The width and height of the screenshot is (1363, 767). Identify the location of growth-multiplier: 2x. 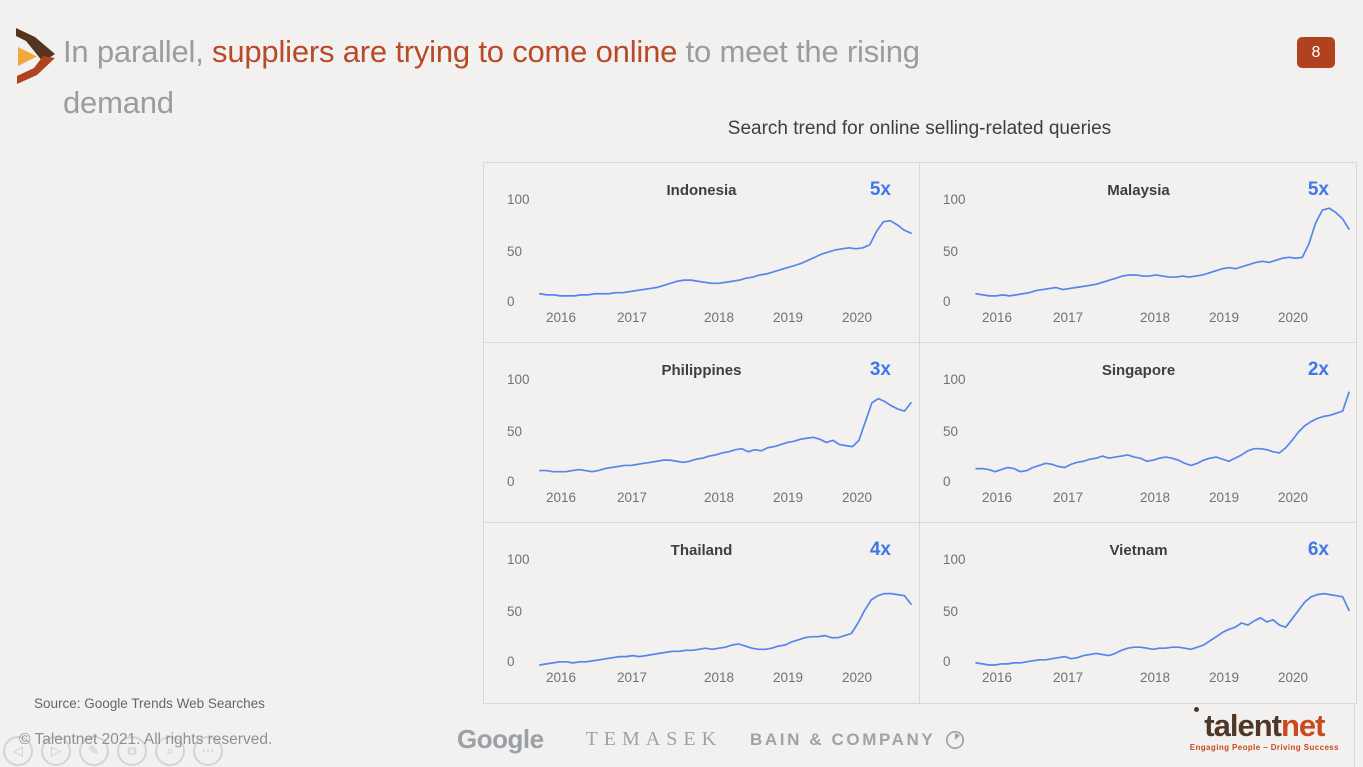
(1318, 369).